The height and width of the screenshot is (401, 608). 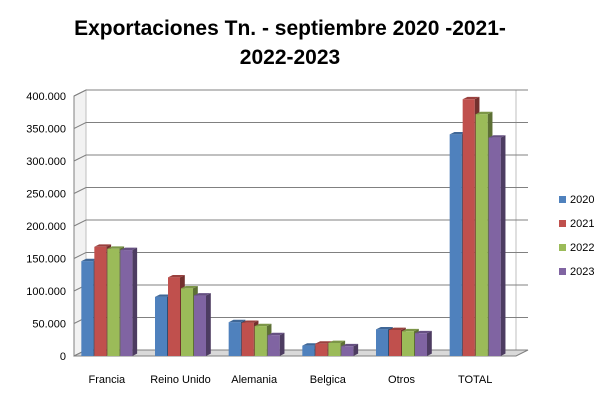 What do you see at coordinates (46, 97) in the screenshot?
I see `y-tick-label: 400.000` at bounding box center [46, 97].